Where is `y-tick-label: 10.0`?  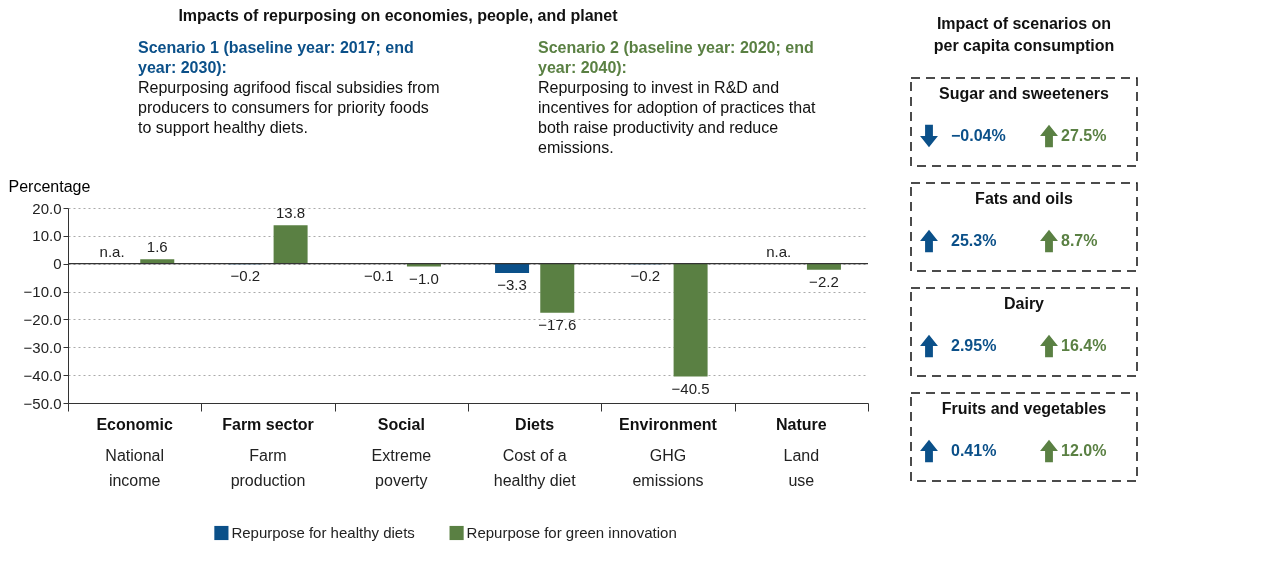
y-tick-label: 10.0 is located at coordinates (47, 236).